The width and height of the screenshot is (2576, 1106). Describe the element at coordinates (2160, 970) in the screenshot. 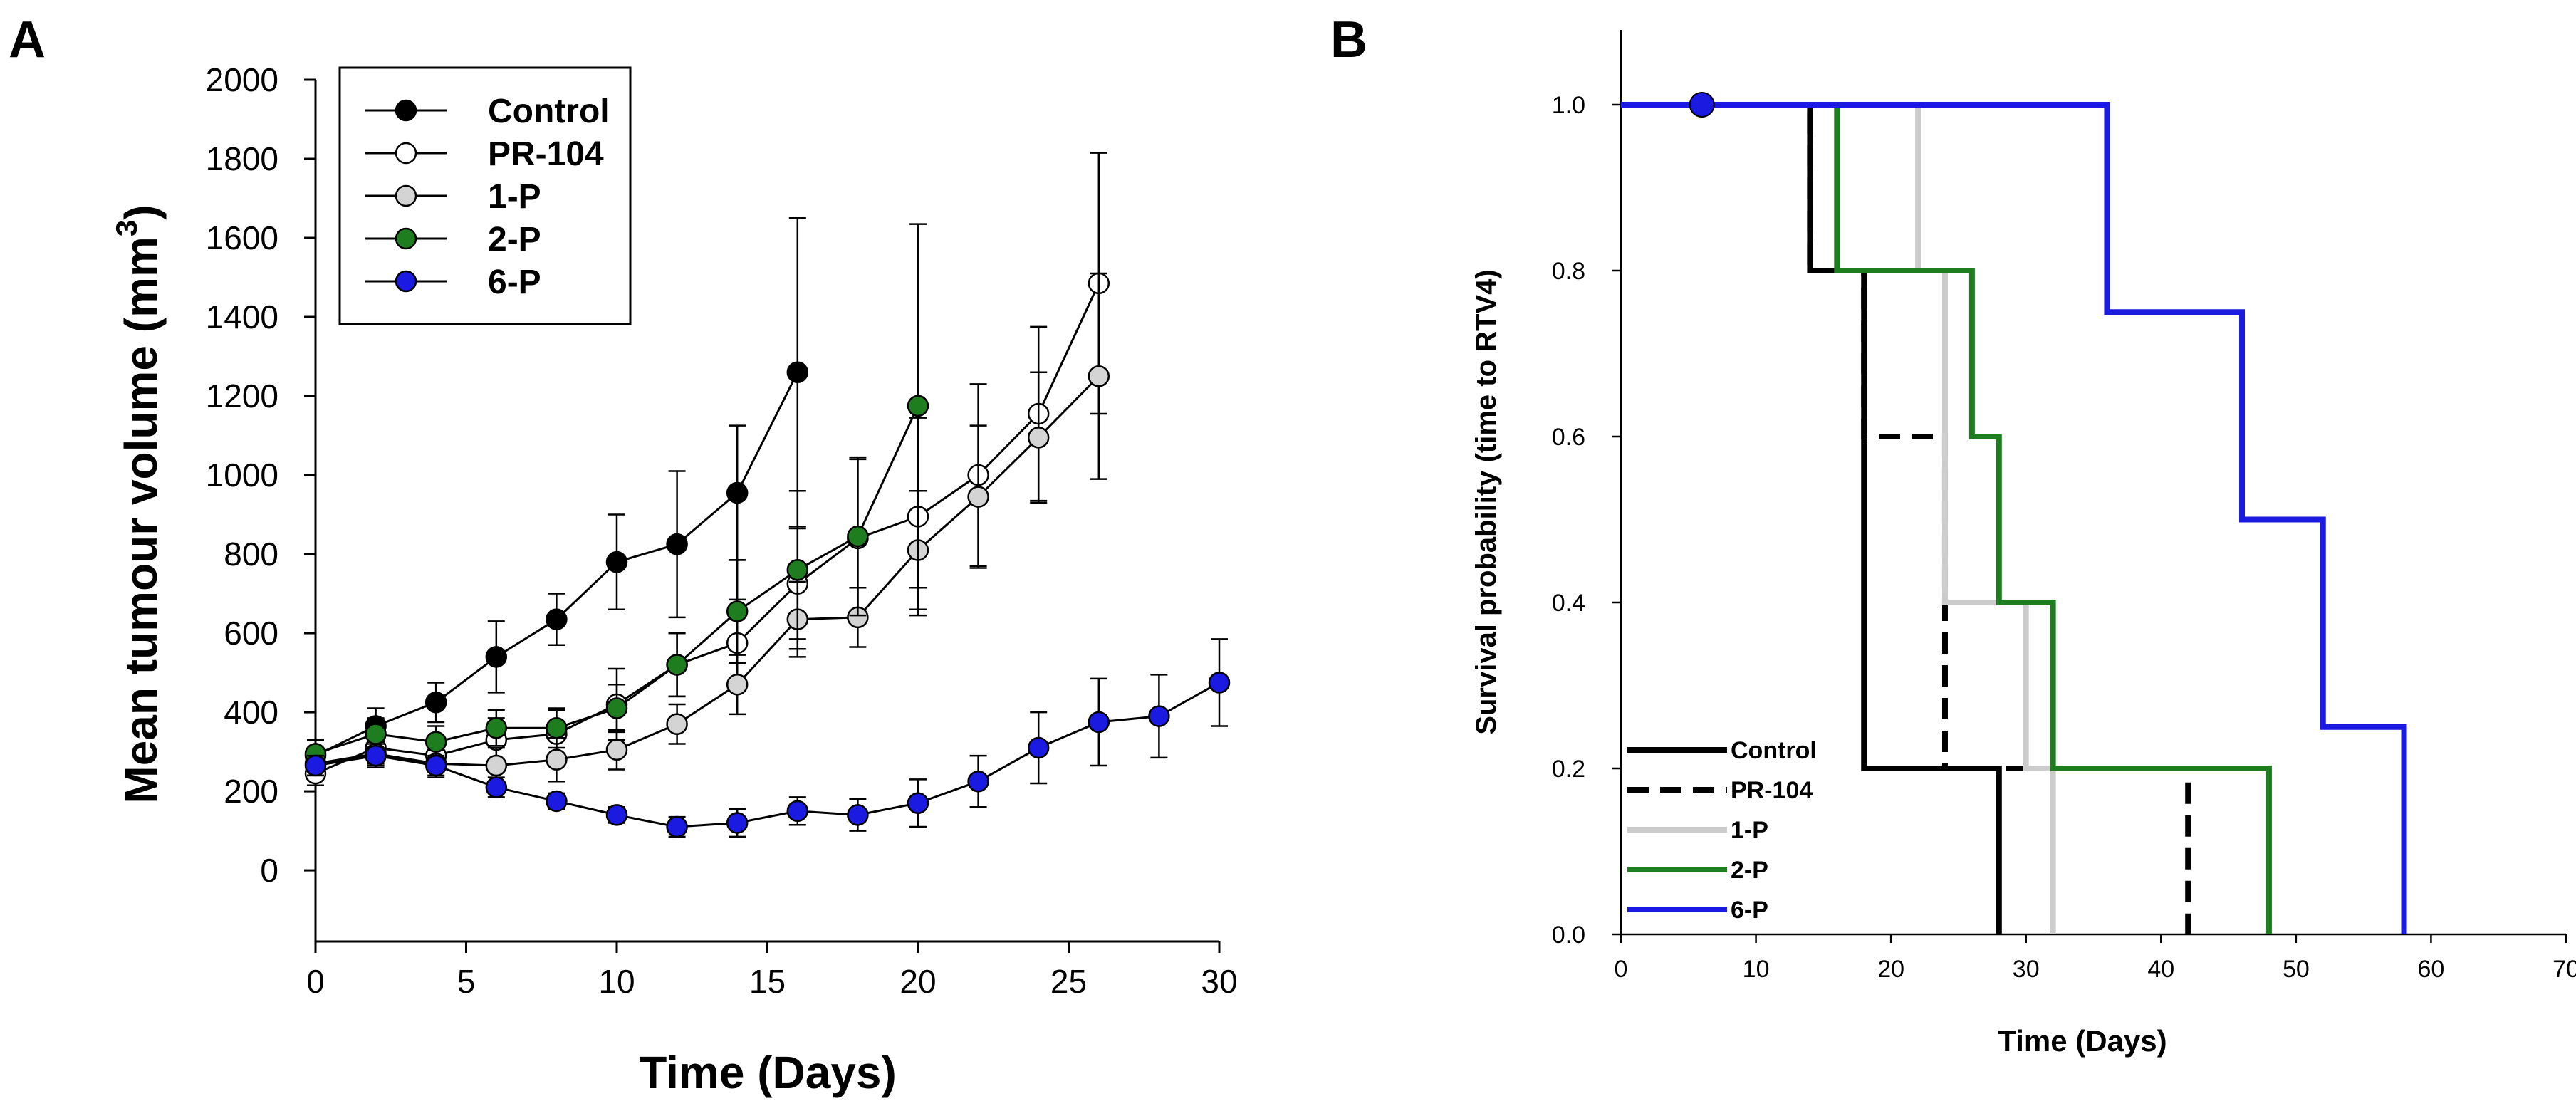

I see `panel-b-x-tick-label: 40` at that location.